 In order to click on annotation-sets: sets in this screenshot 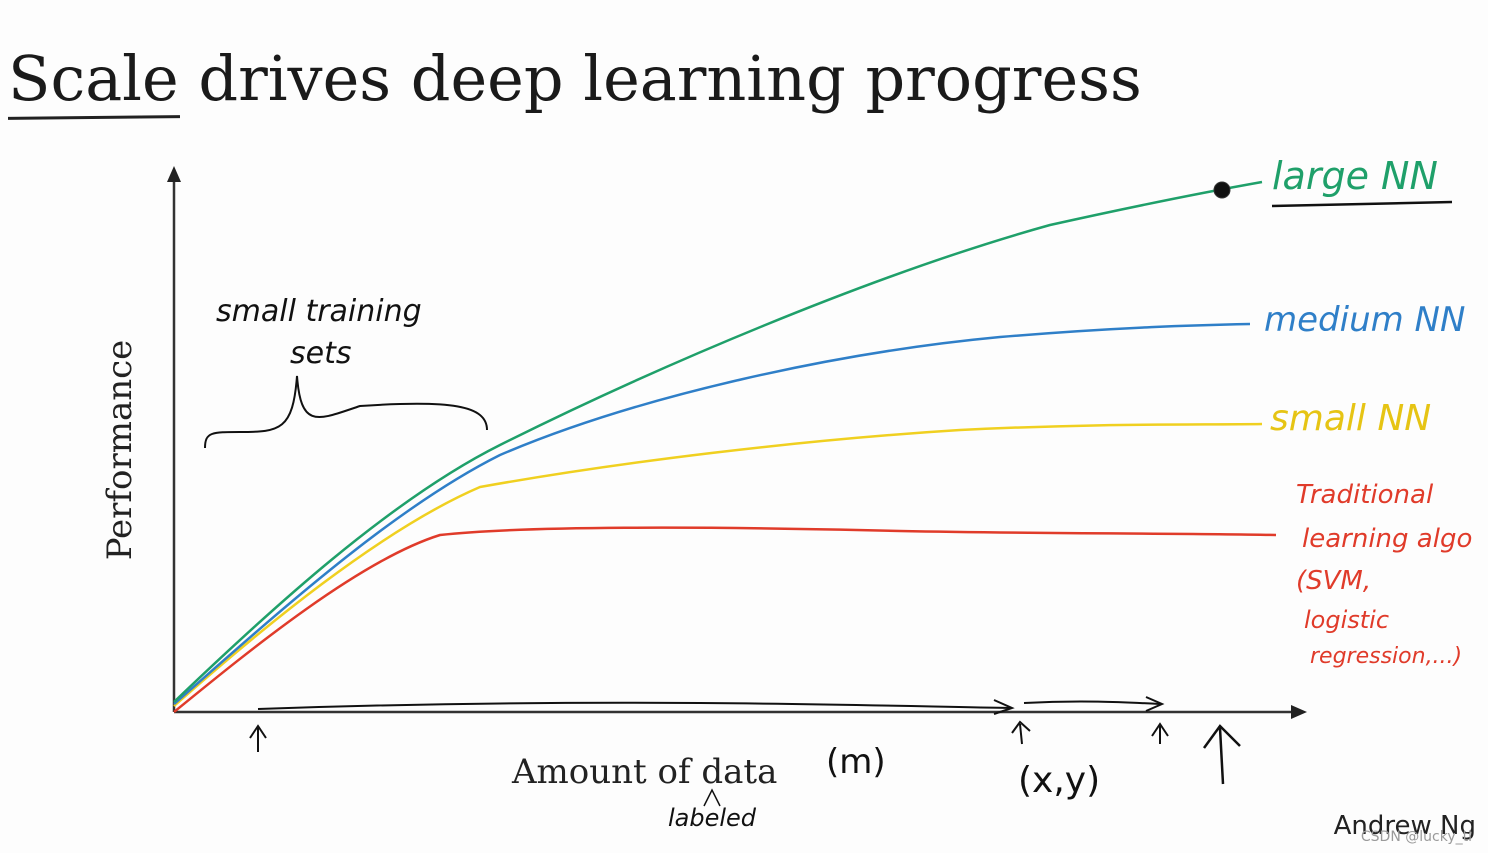, I will do `click(321, 353)`.